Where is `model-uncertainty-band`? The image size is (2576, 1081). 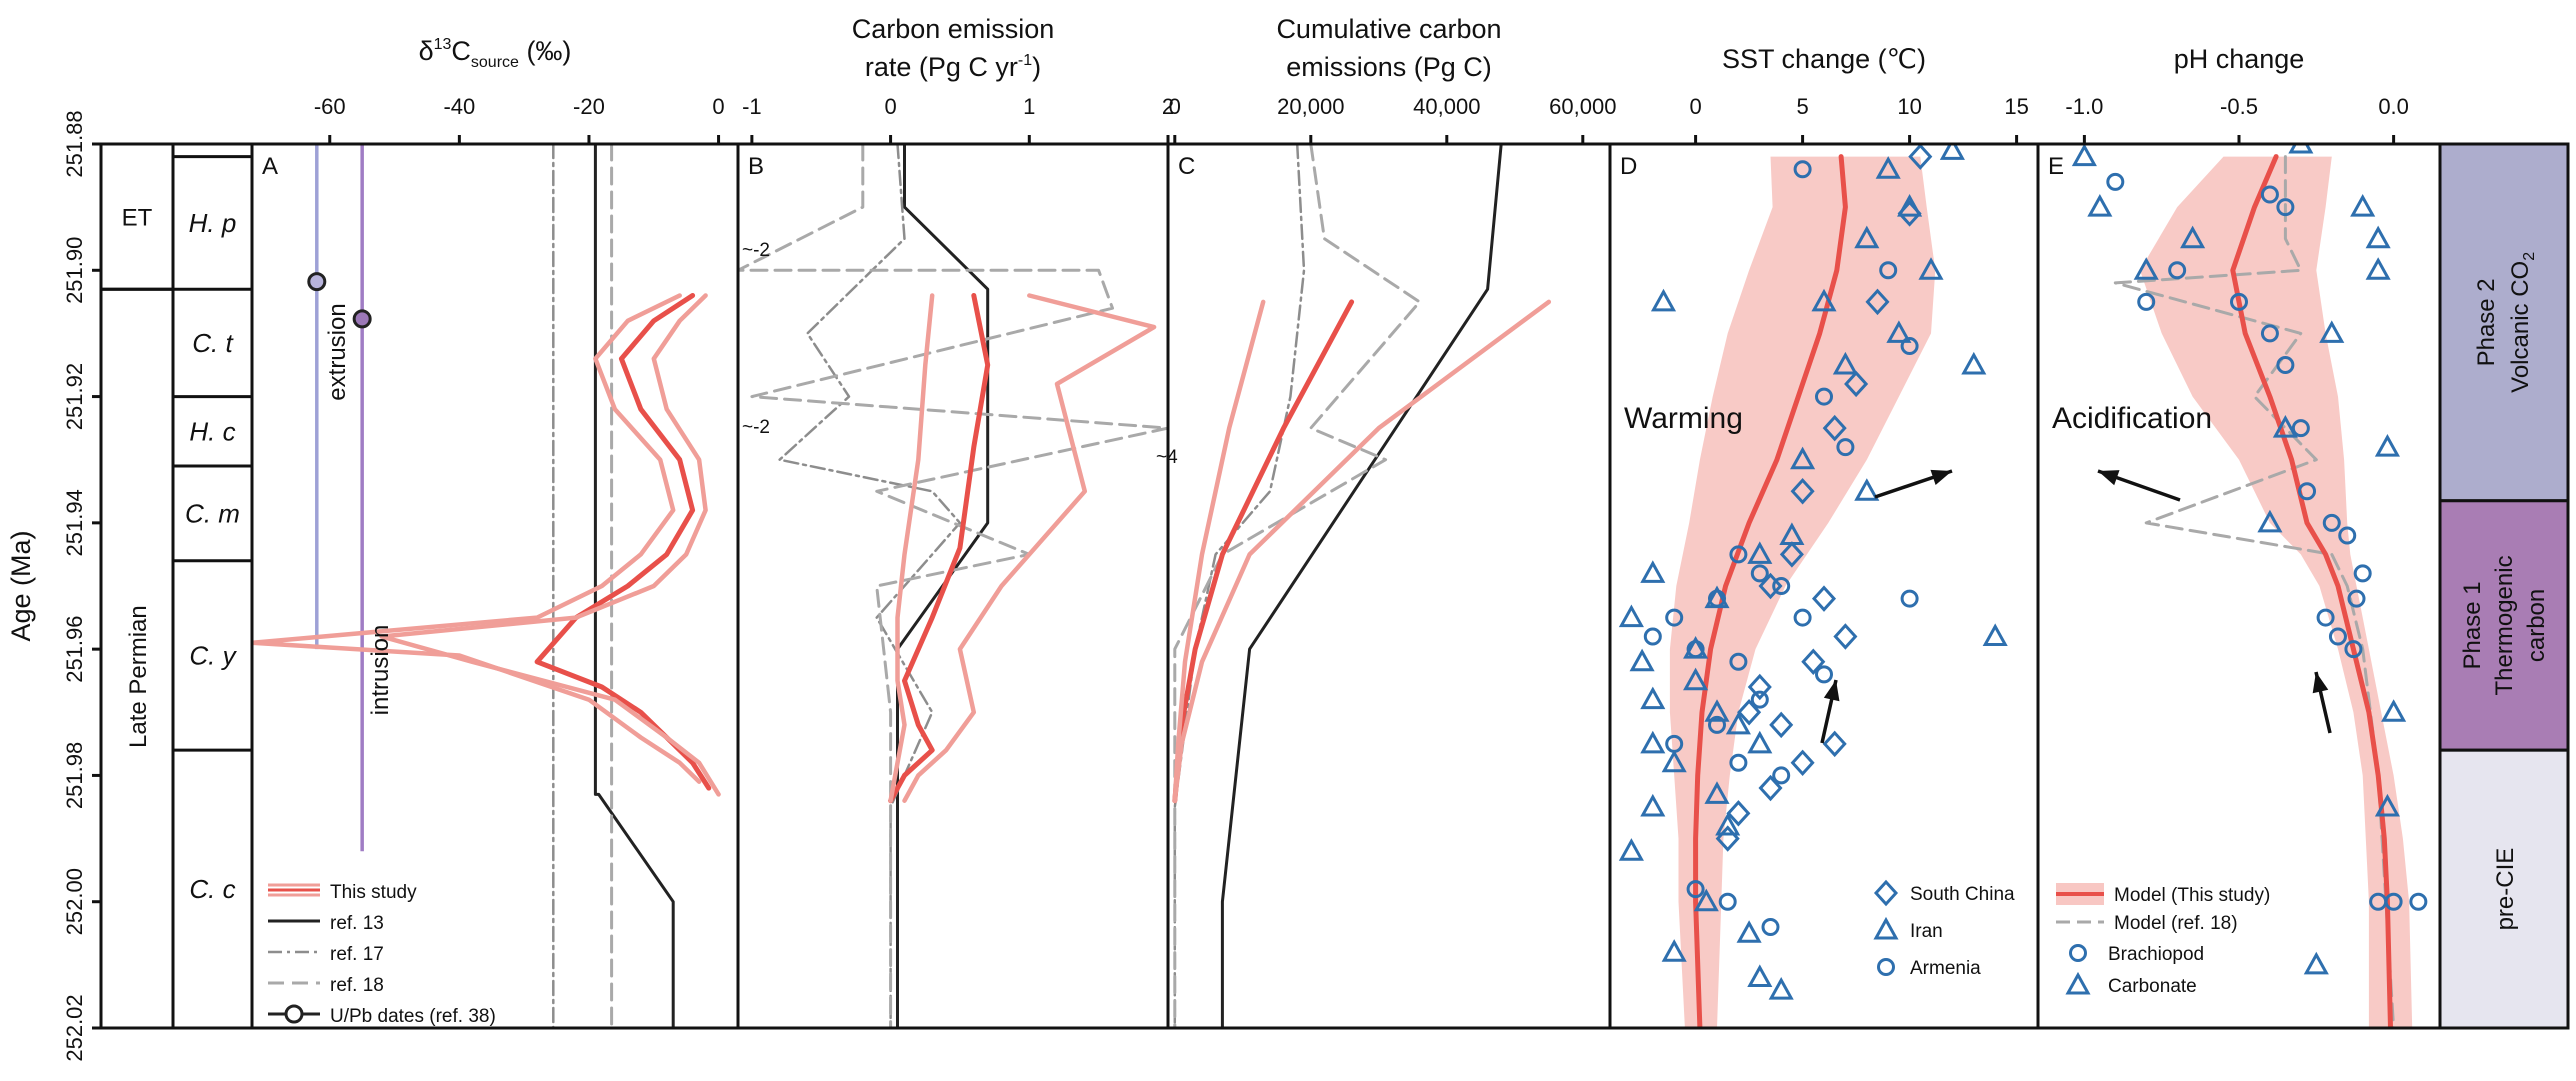 model-uncertainty-band is located at coordinates (2276, 592).